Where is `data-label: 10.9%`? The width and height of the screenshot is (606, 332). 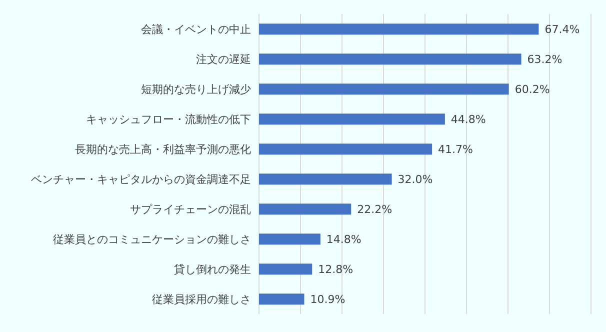
data-label: 10.9% is located at coordinates (328, 299).